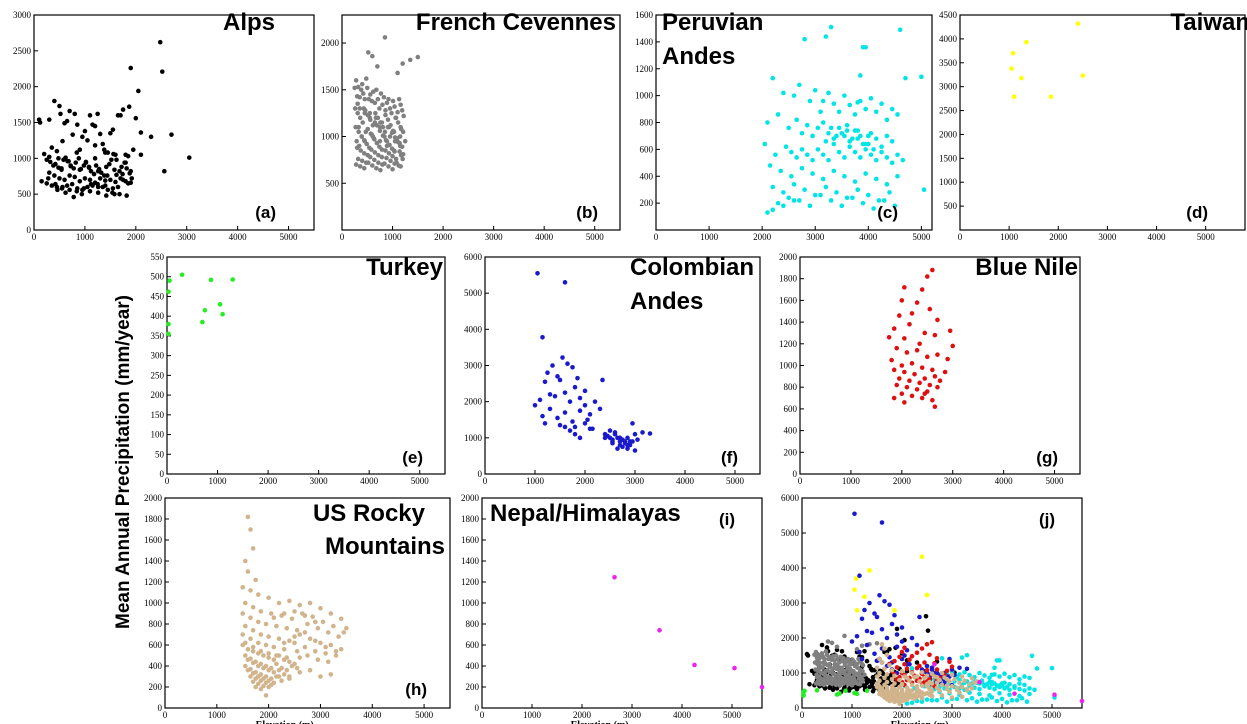  I want to click on x-tick-label: 0, so click(34, 237).